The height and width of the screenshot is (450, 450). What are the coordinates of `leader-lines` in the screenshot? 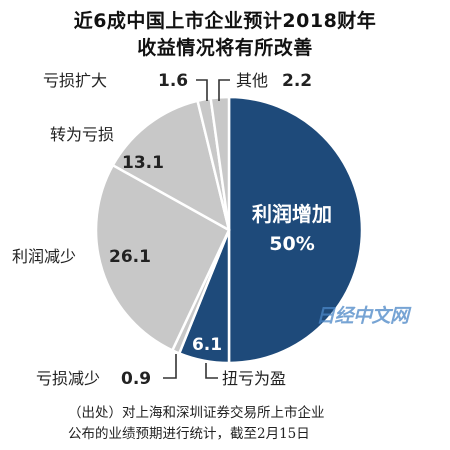 It's located at (196, 229).